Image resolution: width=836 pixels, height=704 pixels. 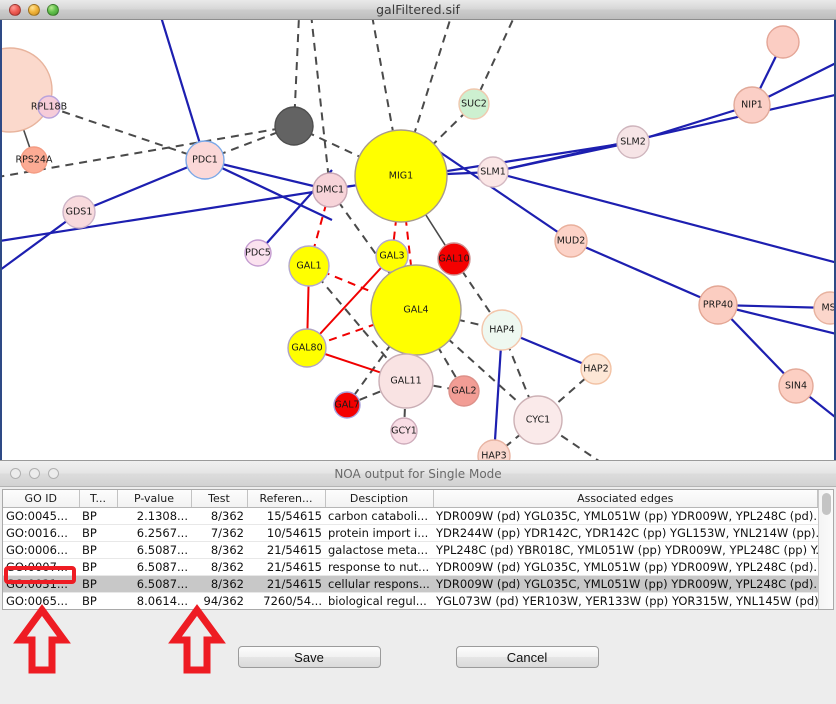 I want to click on network-node-SIN4: SIN4, so click(x=796, y=386).